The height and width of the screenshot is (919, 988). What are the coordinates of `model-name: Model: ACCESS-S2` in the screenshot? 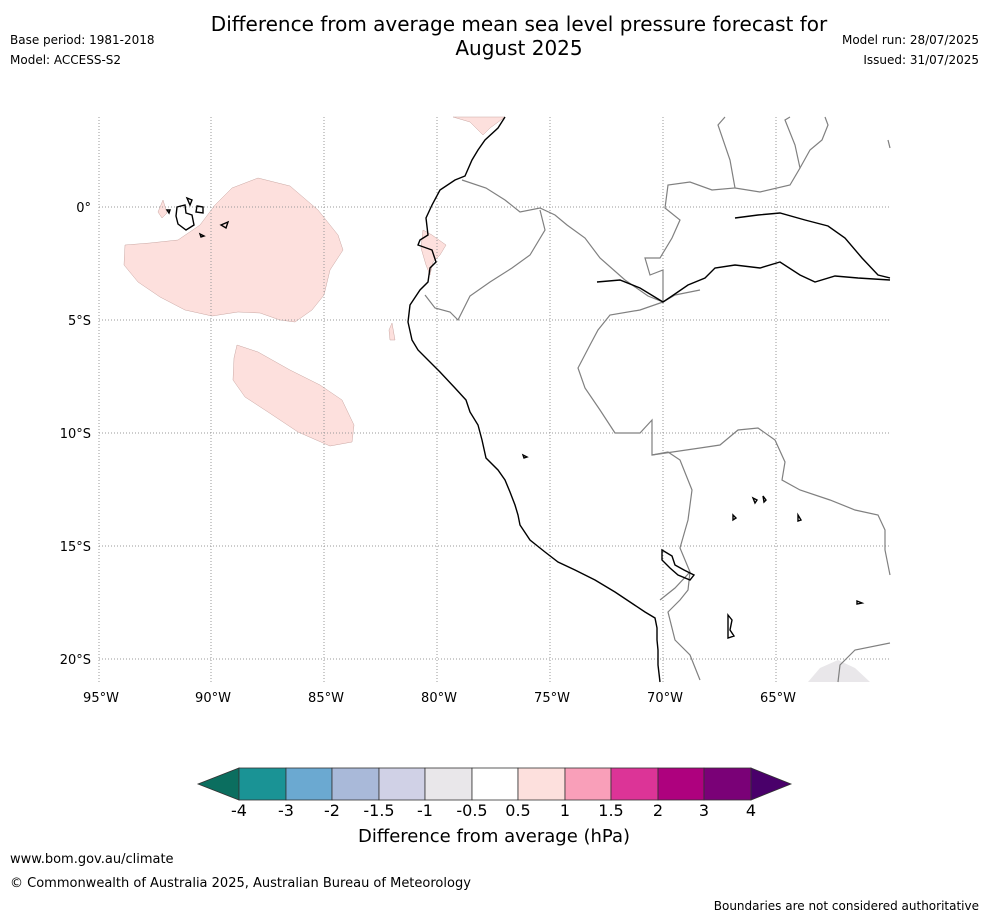 It's located at (66, 60).